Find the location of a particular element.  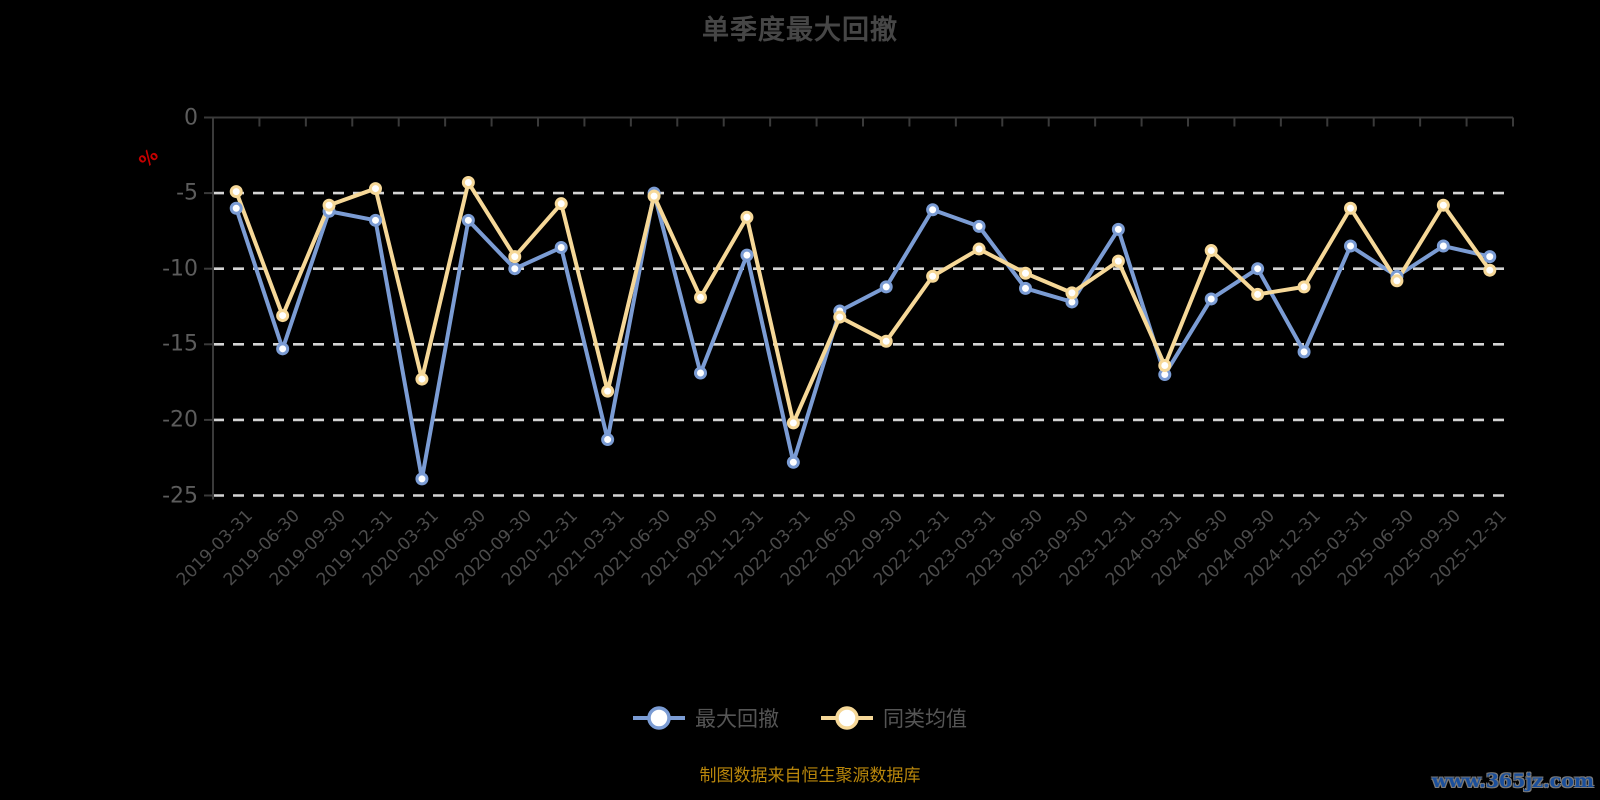

legend-label: 最大回撤 is located at coordinates (737, 719).